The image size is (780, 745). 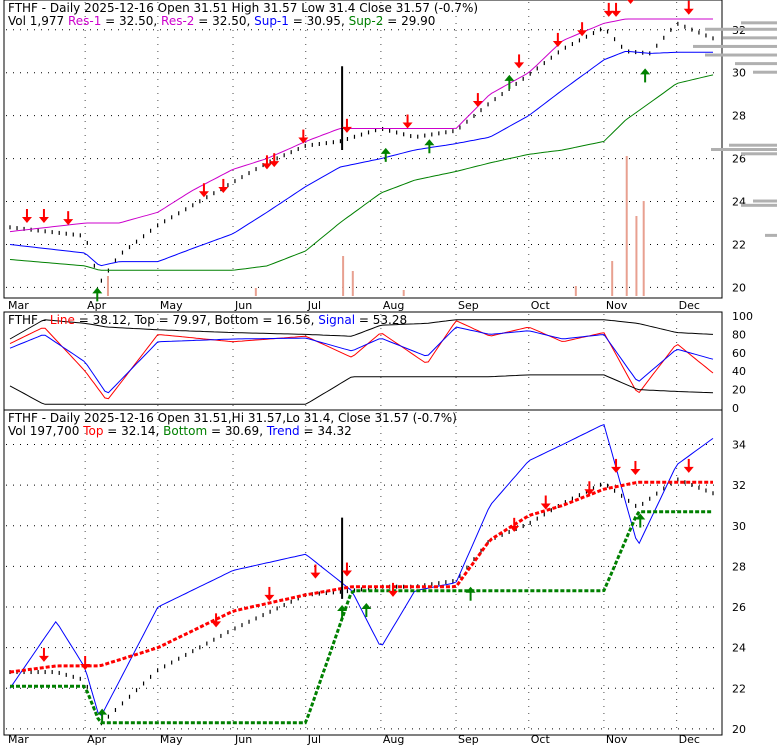 What do you see at coordinates (243, 305) in the screenshot?
I see `panel1-x-tick-label: Jun` at bounding box center [243, 305].